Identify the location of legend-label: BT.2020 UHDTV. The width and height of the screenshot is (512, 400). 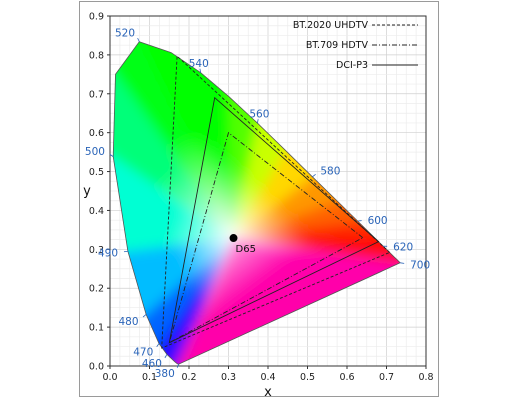
(331, 25).